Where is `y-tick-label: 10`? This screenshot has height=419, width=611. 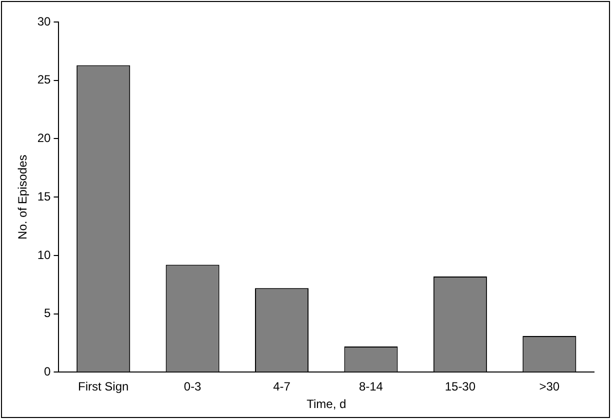 y-tick-label: 10 is located at coordinates (44, 255).